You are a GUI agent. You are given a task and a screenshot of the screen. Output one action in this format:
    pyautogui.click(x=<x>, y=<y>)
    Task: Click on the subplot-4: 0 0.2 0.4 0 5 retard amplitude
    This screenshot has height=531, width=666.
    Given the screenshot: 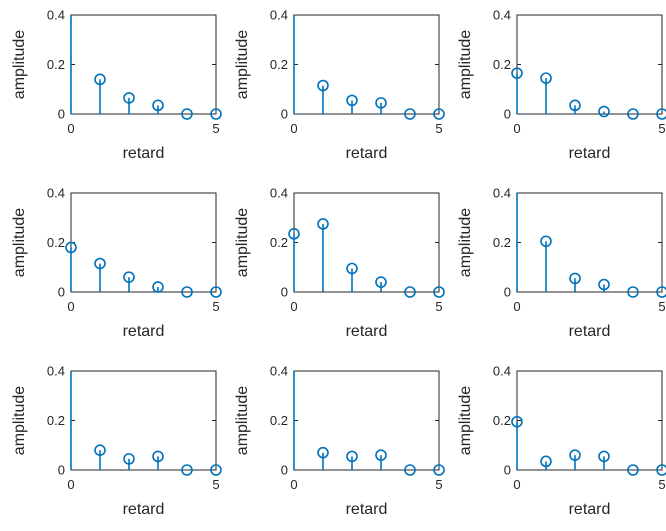 What is the action you would take?
    pyautogui.click(x=116, y=263)
    